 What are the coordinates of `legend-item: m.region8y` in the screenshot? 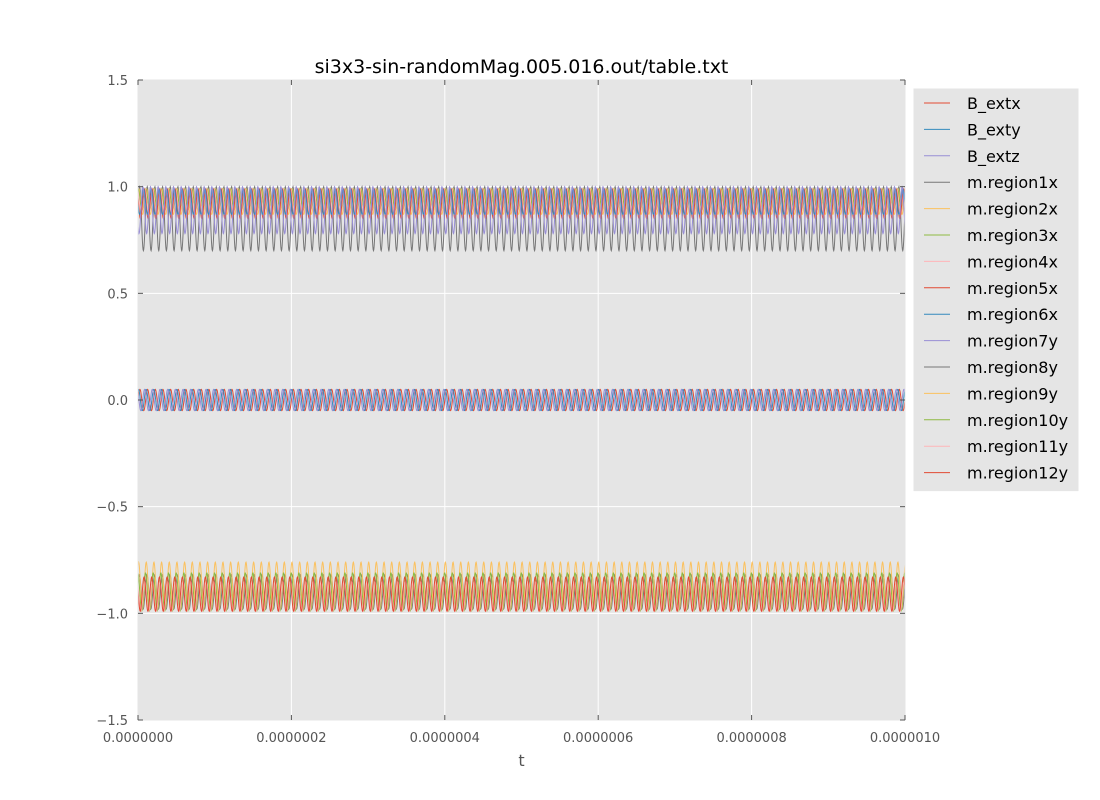 It's located at (991, 367).